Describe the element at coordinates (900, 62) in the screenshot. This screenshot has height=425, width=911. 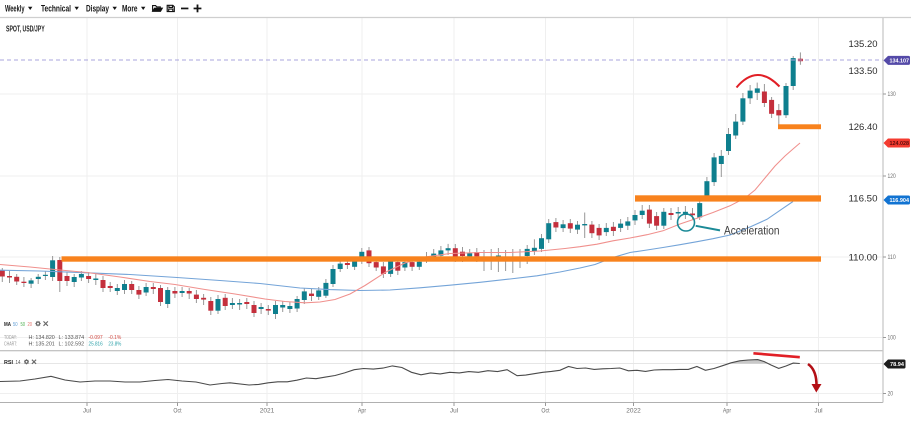
I see `svg-text: 134.107` at that location.